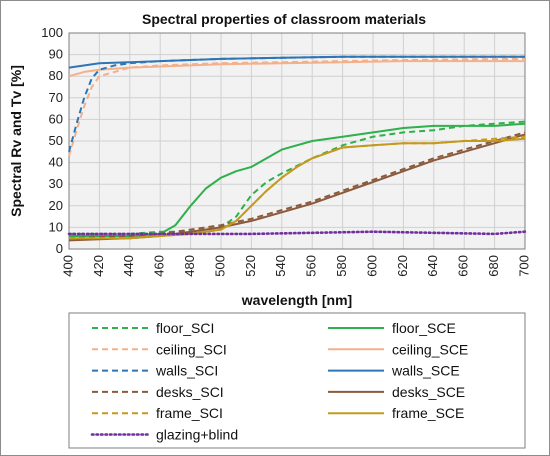 The height and width of the screenshot is (456, 550). What do you see at coordinates (424, 328) in the screenshot?
I see `legend-label: floor_SCE` at bounding box center [424, 328].